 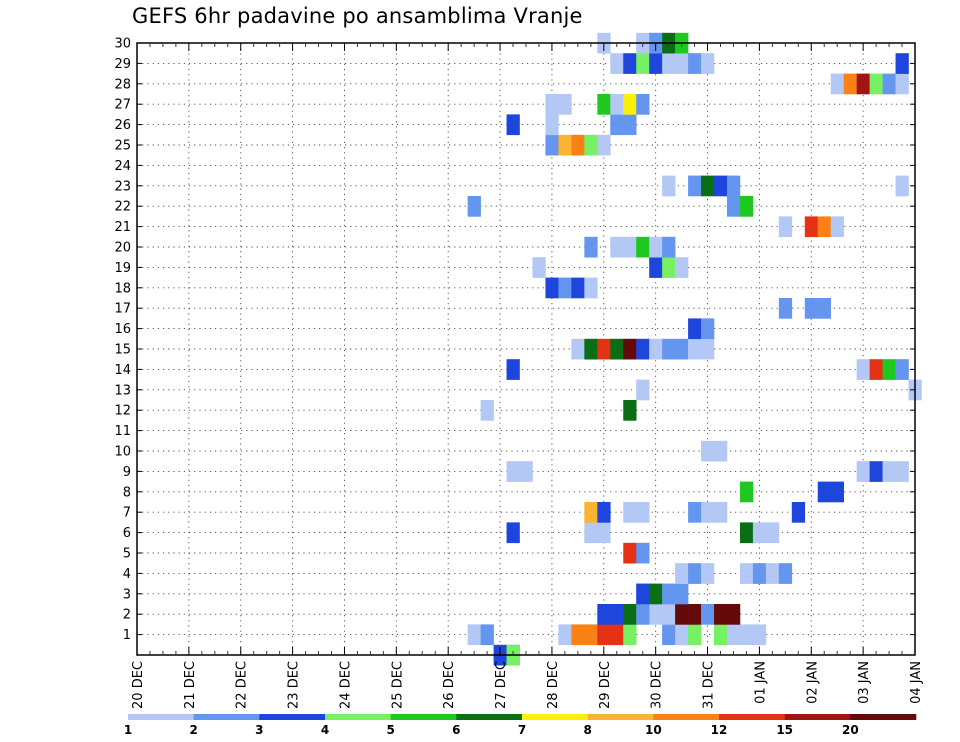 What do you see at coordinates (127, 533) in the screenshot?
I see `y-tick-label: 6` at bounding box center [127, 533].